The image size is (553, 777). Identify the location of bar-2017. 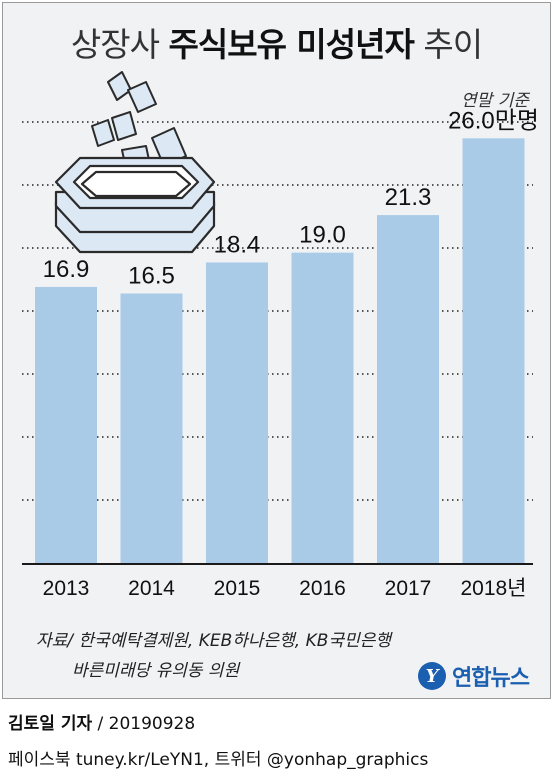
(408, 389).